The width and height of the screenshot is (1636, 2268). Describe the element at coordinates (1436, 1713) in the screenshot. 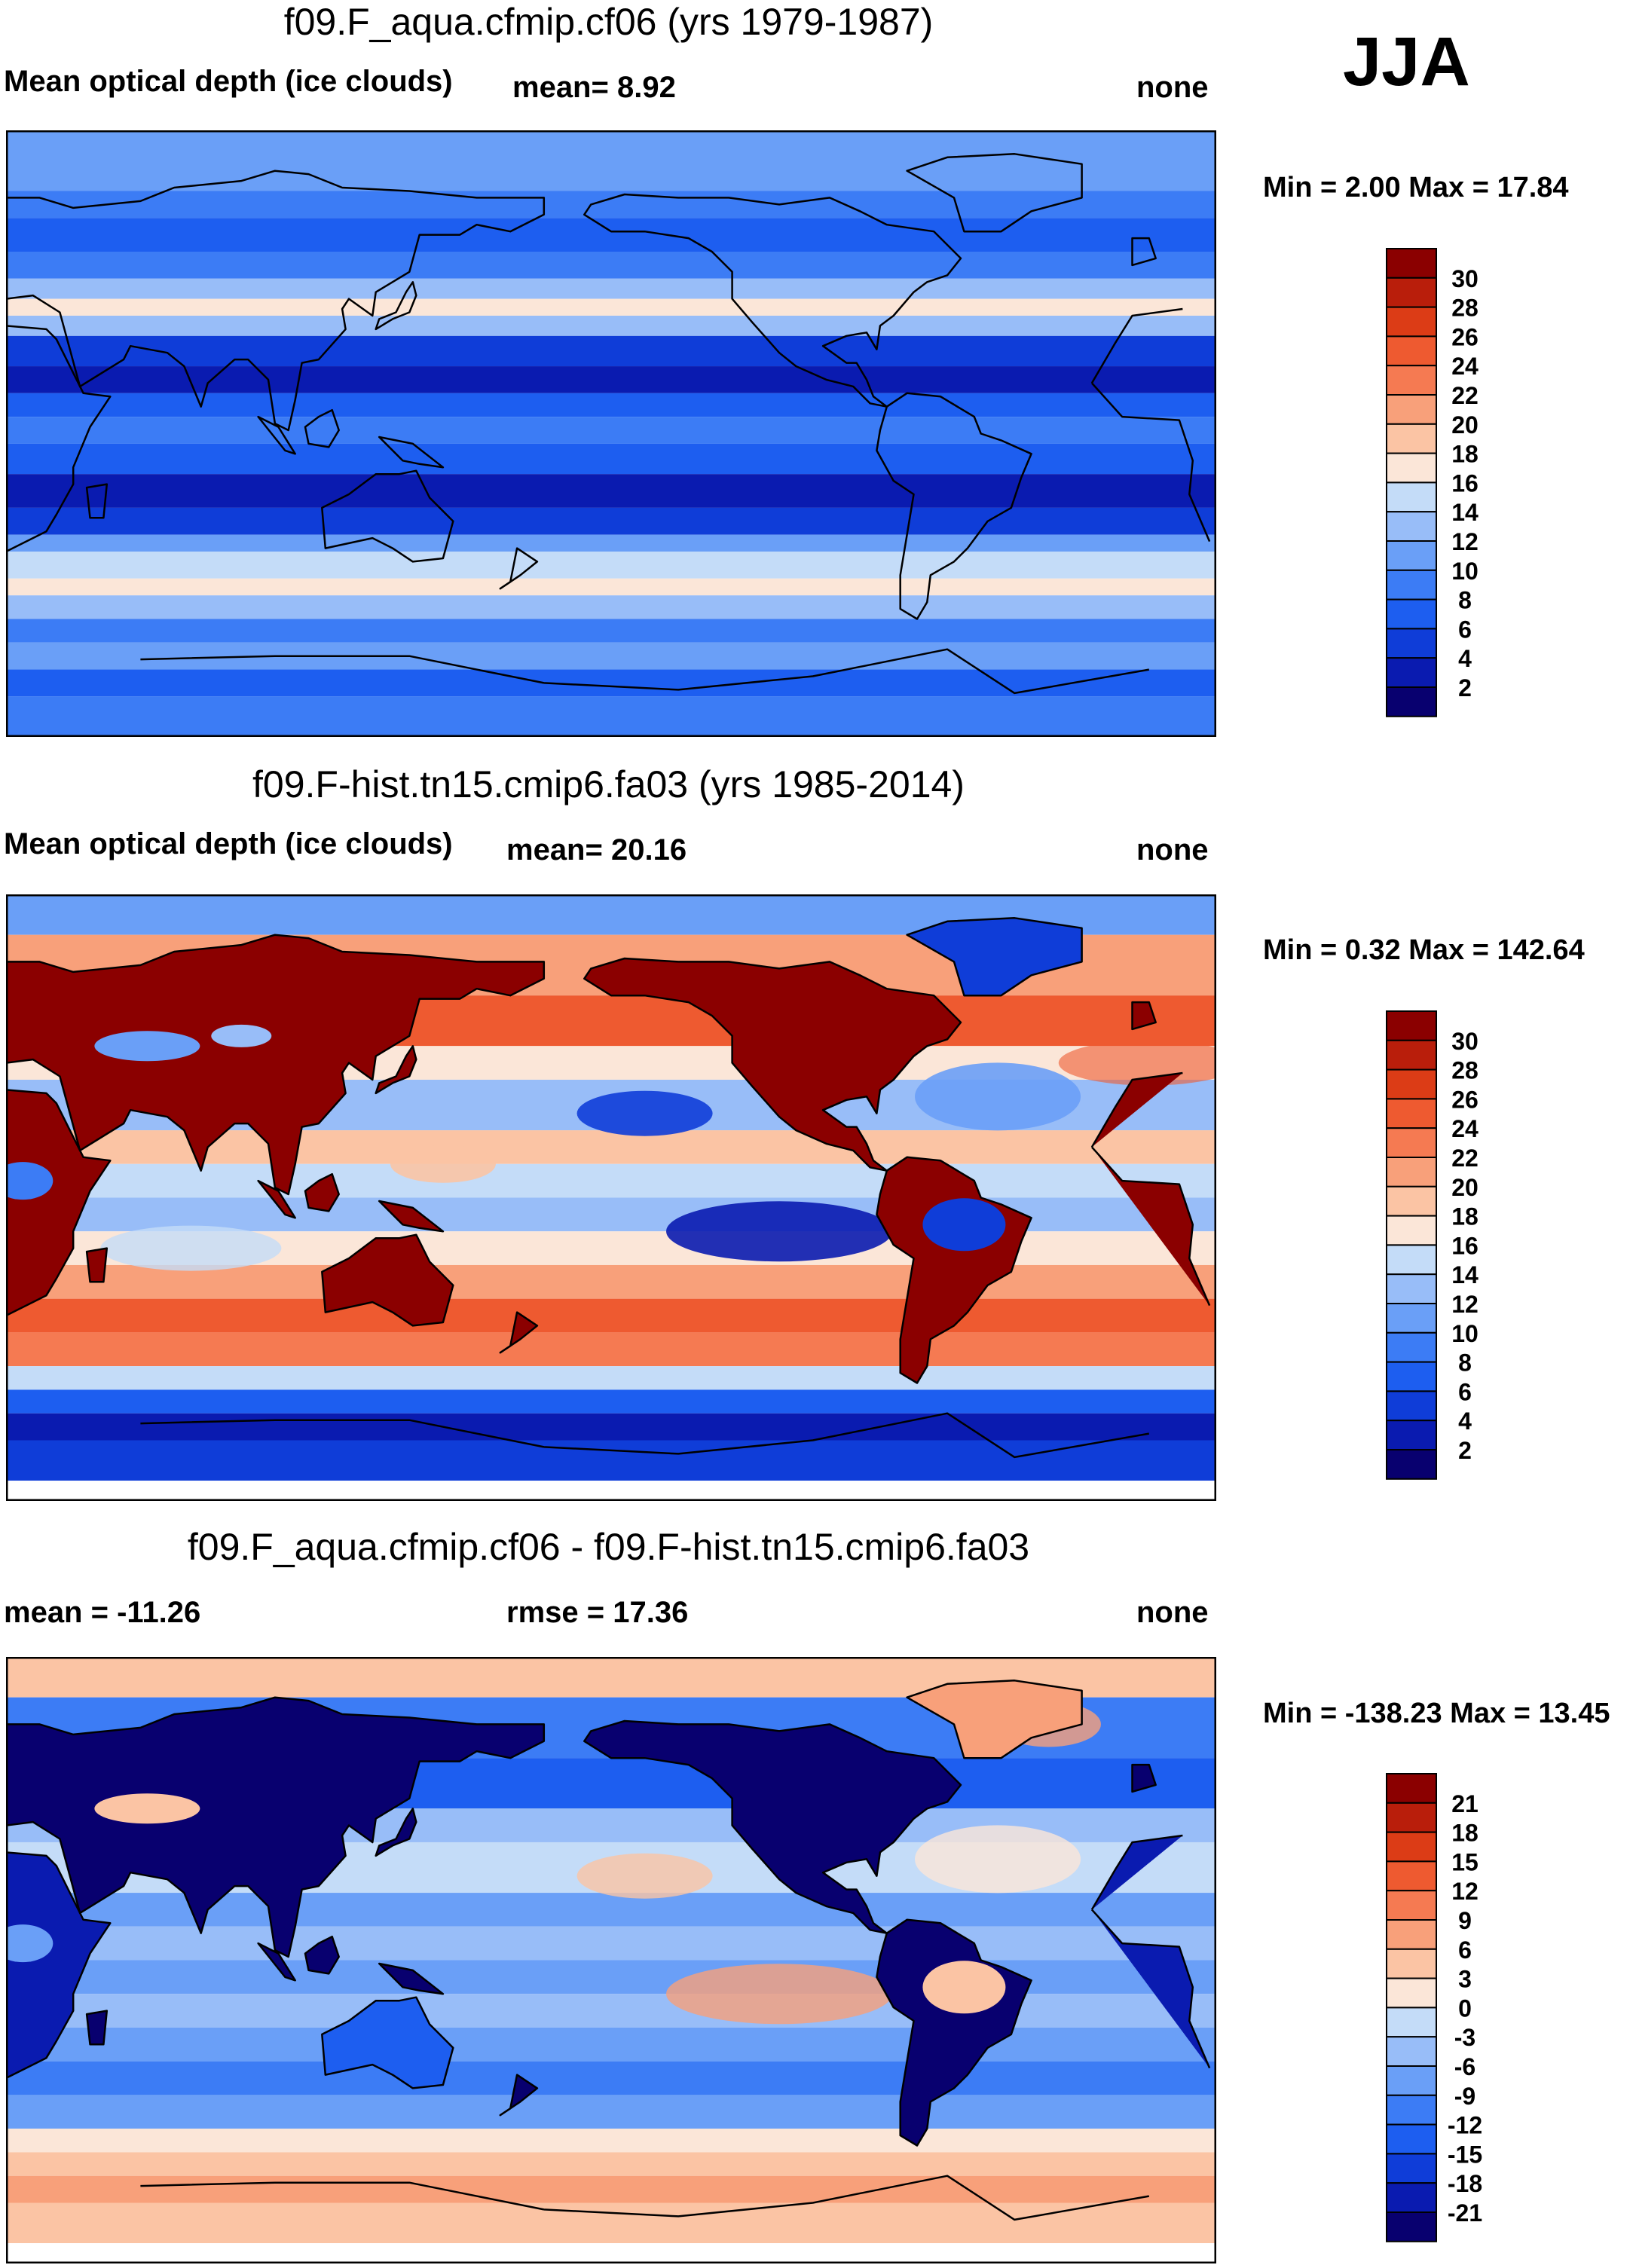

I see `panel-3-minmax: Min = -138.23 Max = 13.45` at that location.